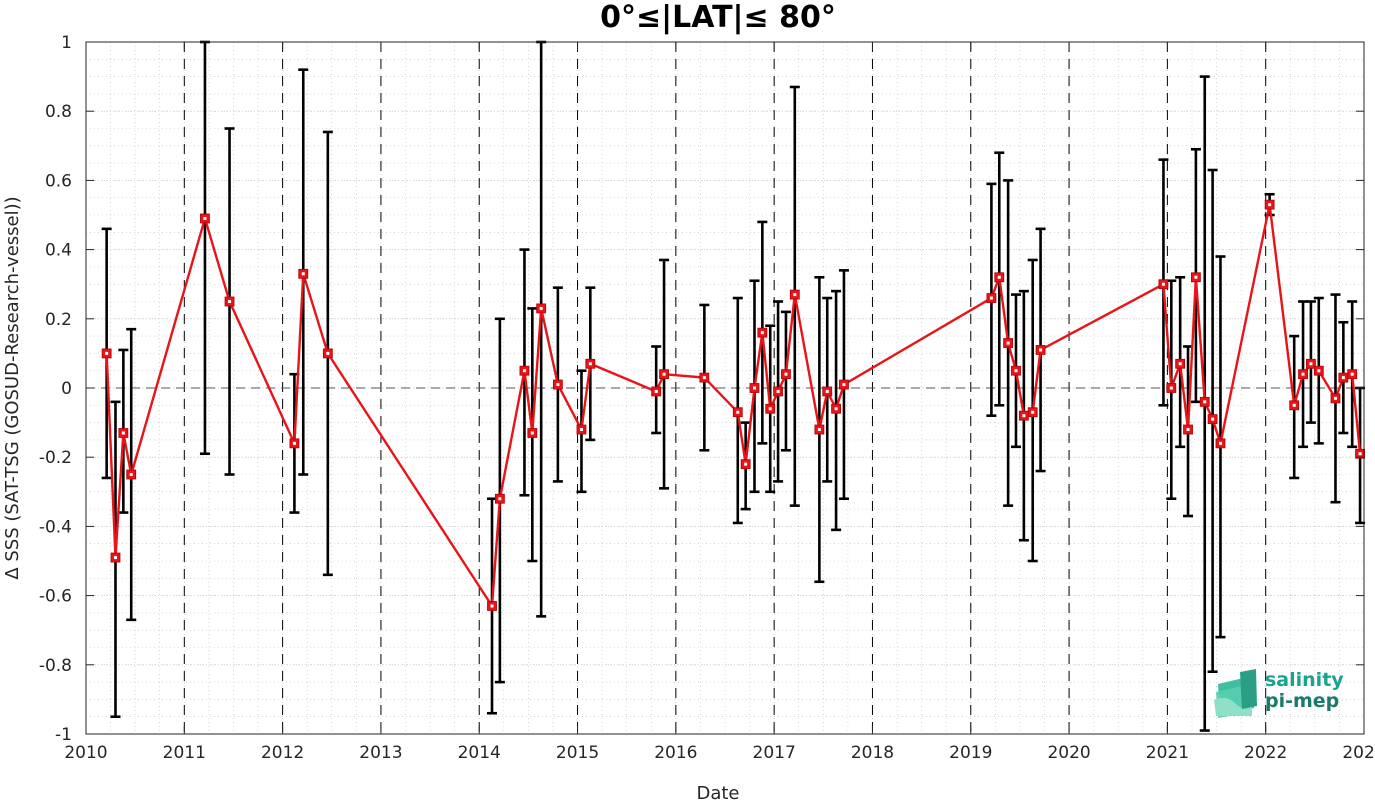 The width and height of the screenshot is (1375, 801). I want to click on logo-text-pimep: pi-mep, so click(1302, 701).